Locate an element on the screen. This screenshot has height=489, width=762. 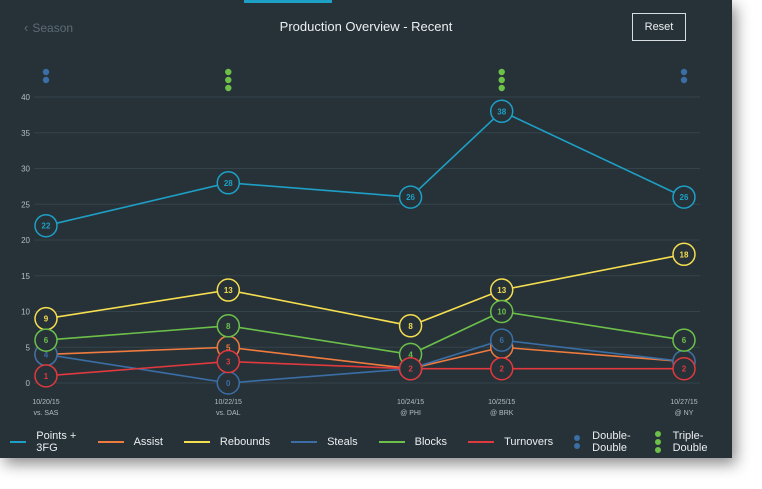
legend-item-points-3fg: Points + 3FG is located at coordinates (43, 442).